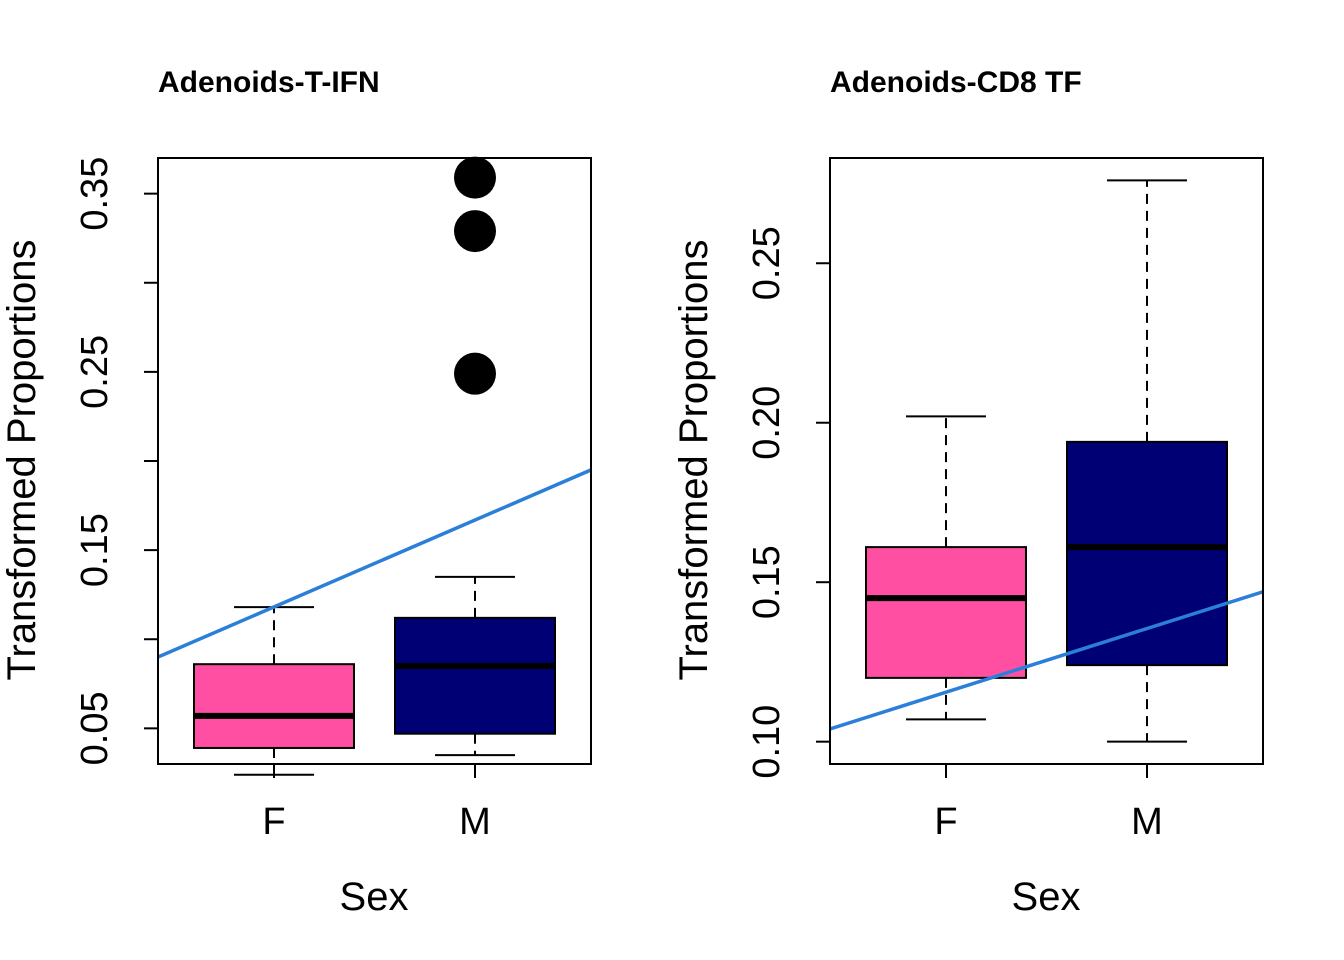 Image resolution: width=1344 pixels, height=960 pixels. I want to click on y-tick-label-3: 0.25, so click(767, 263).